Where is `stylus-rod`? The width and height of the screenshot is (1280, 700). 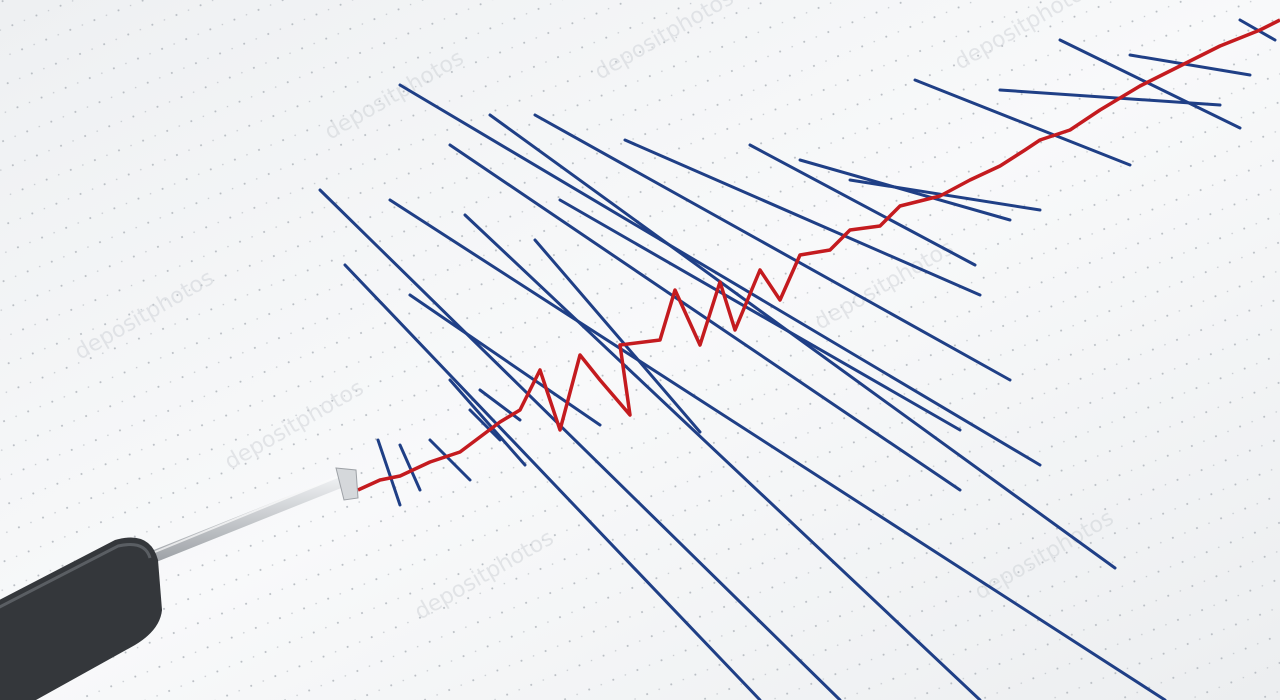 stylus-rod is located at coordinates (245, 520).